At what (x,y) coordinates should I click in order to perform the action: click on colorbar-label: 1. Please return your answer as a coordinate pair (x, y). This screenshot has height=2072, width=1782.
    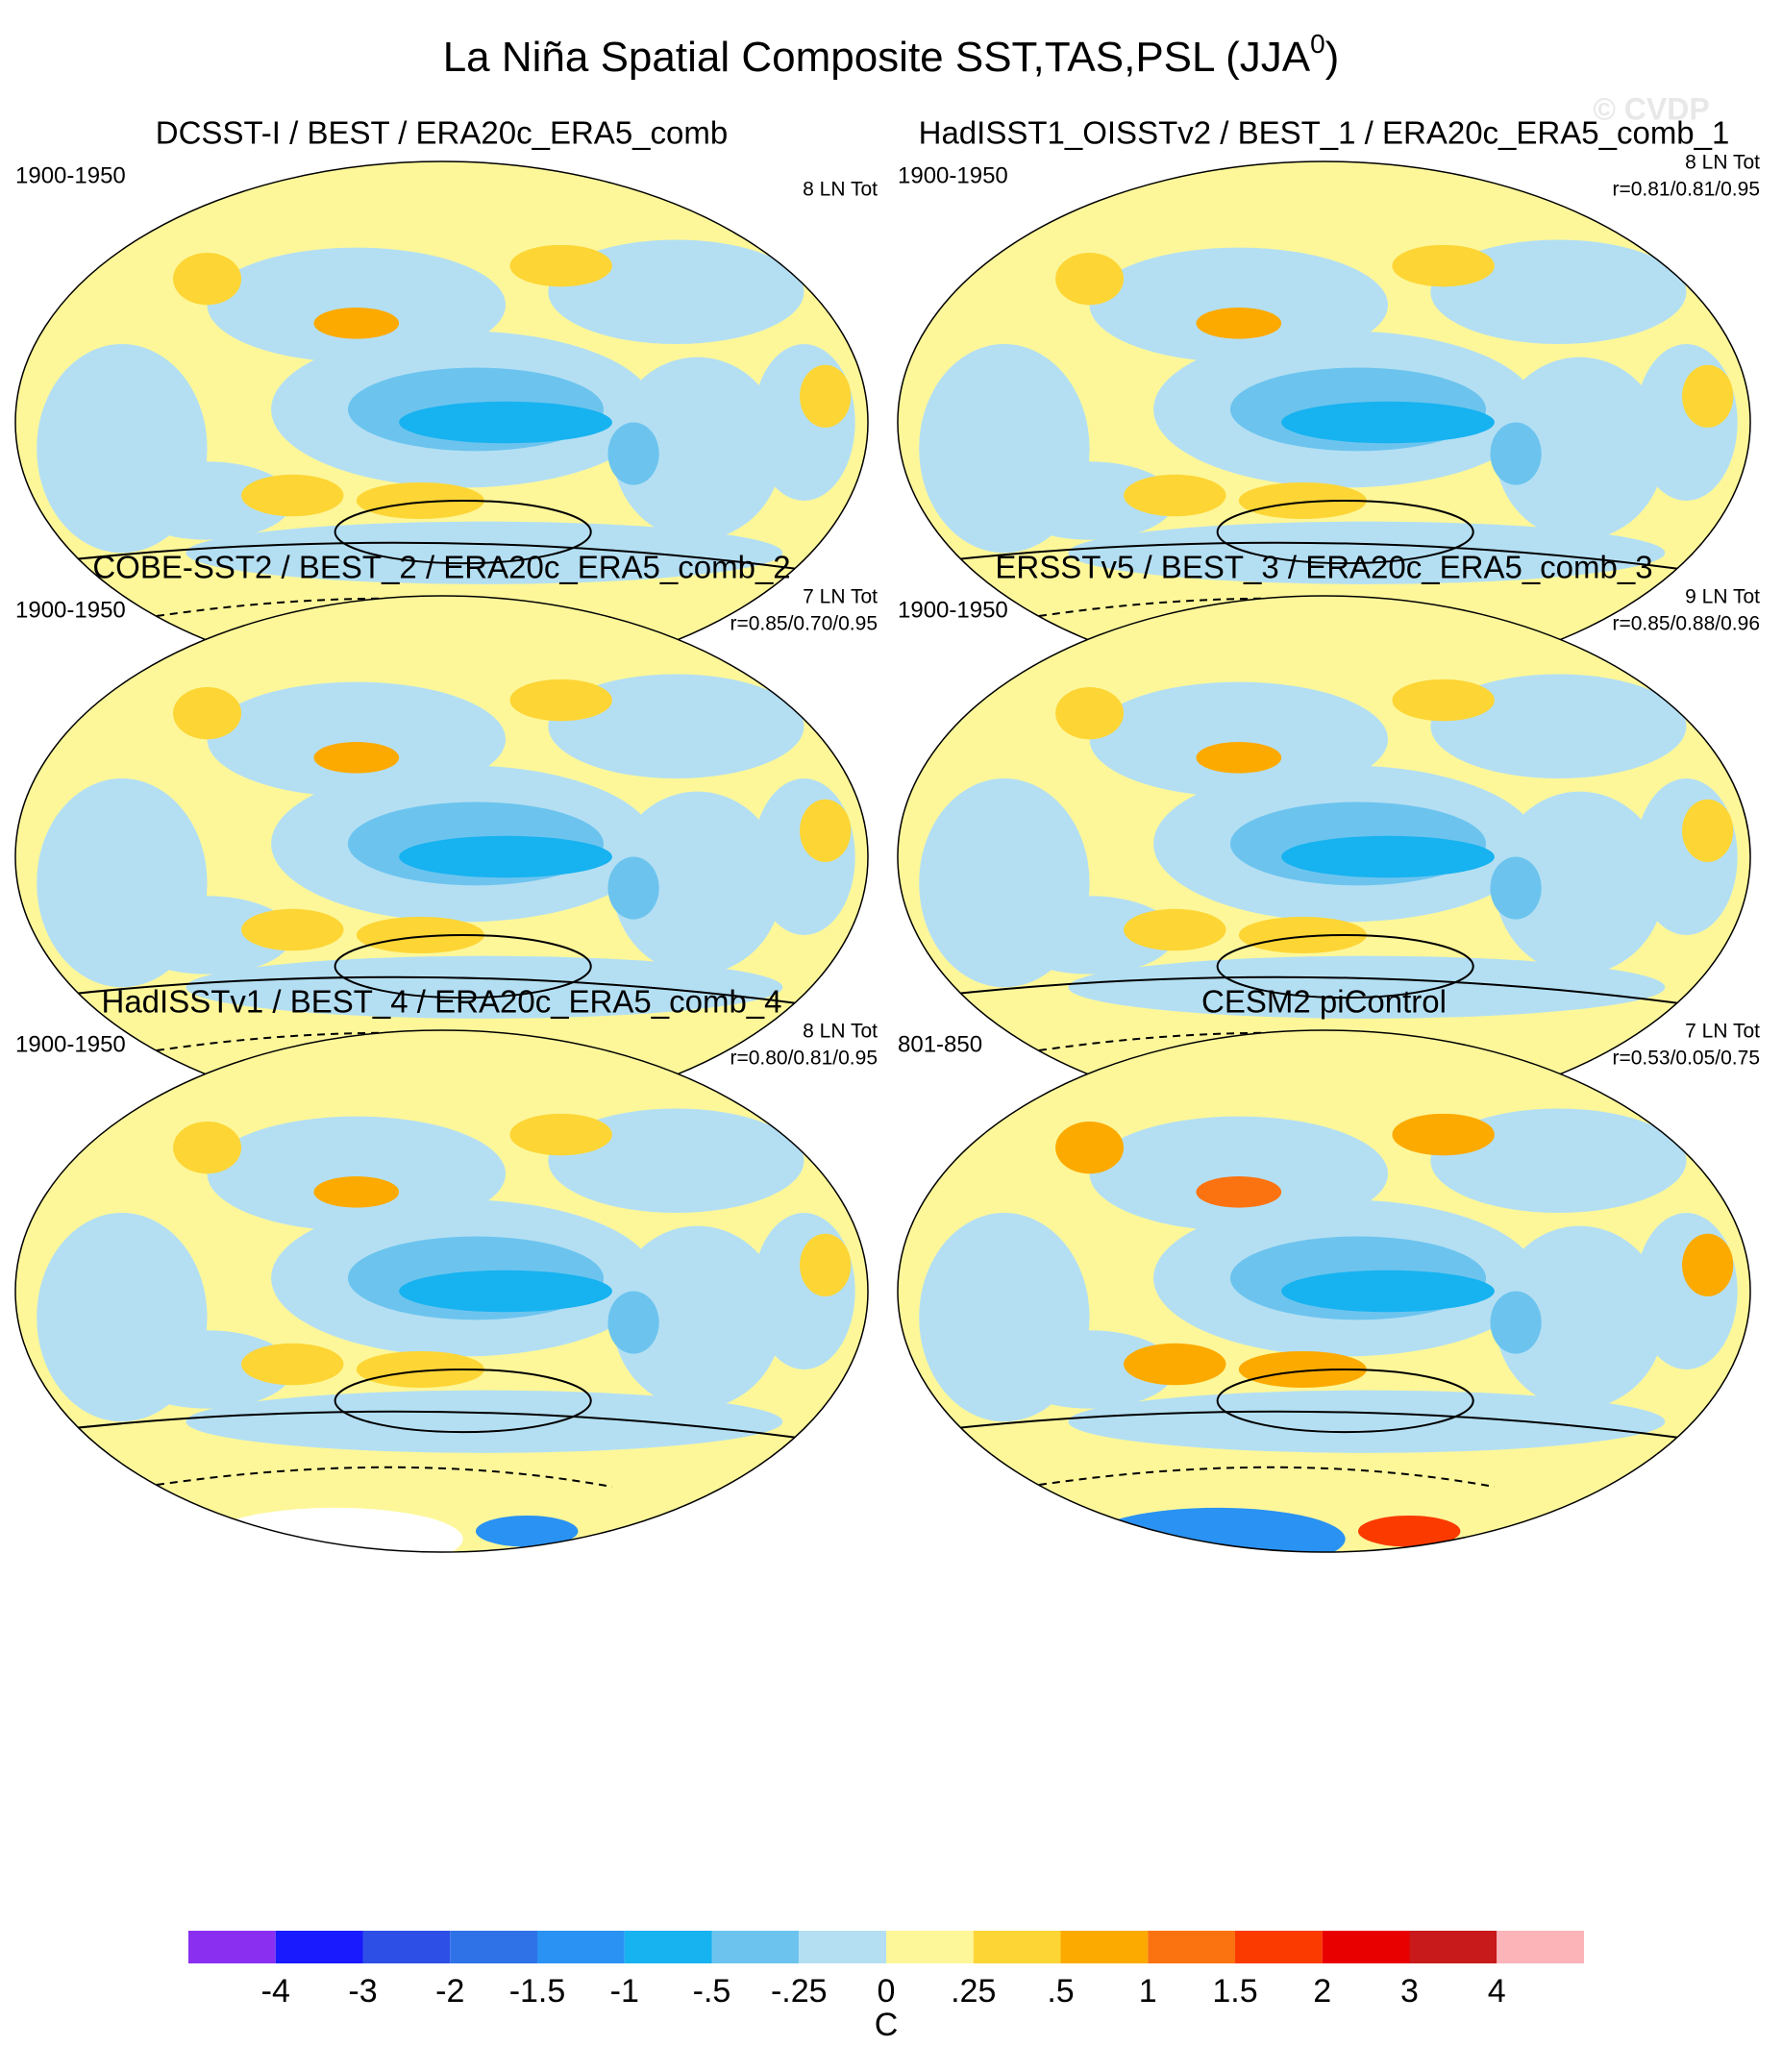
    Looking at the image, I should click on (1148, 1992).